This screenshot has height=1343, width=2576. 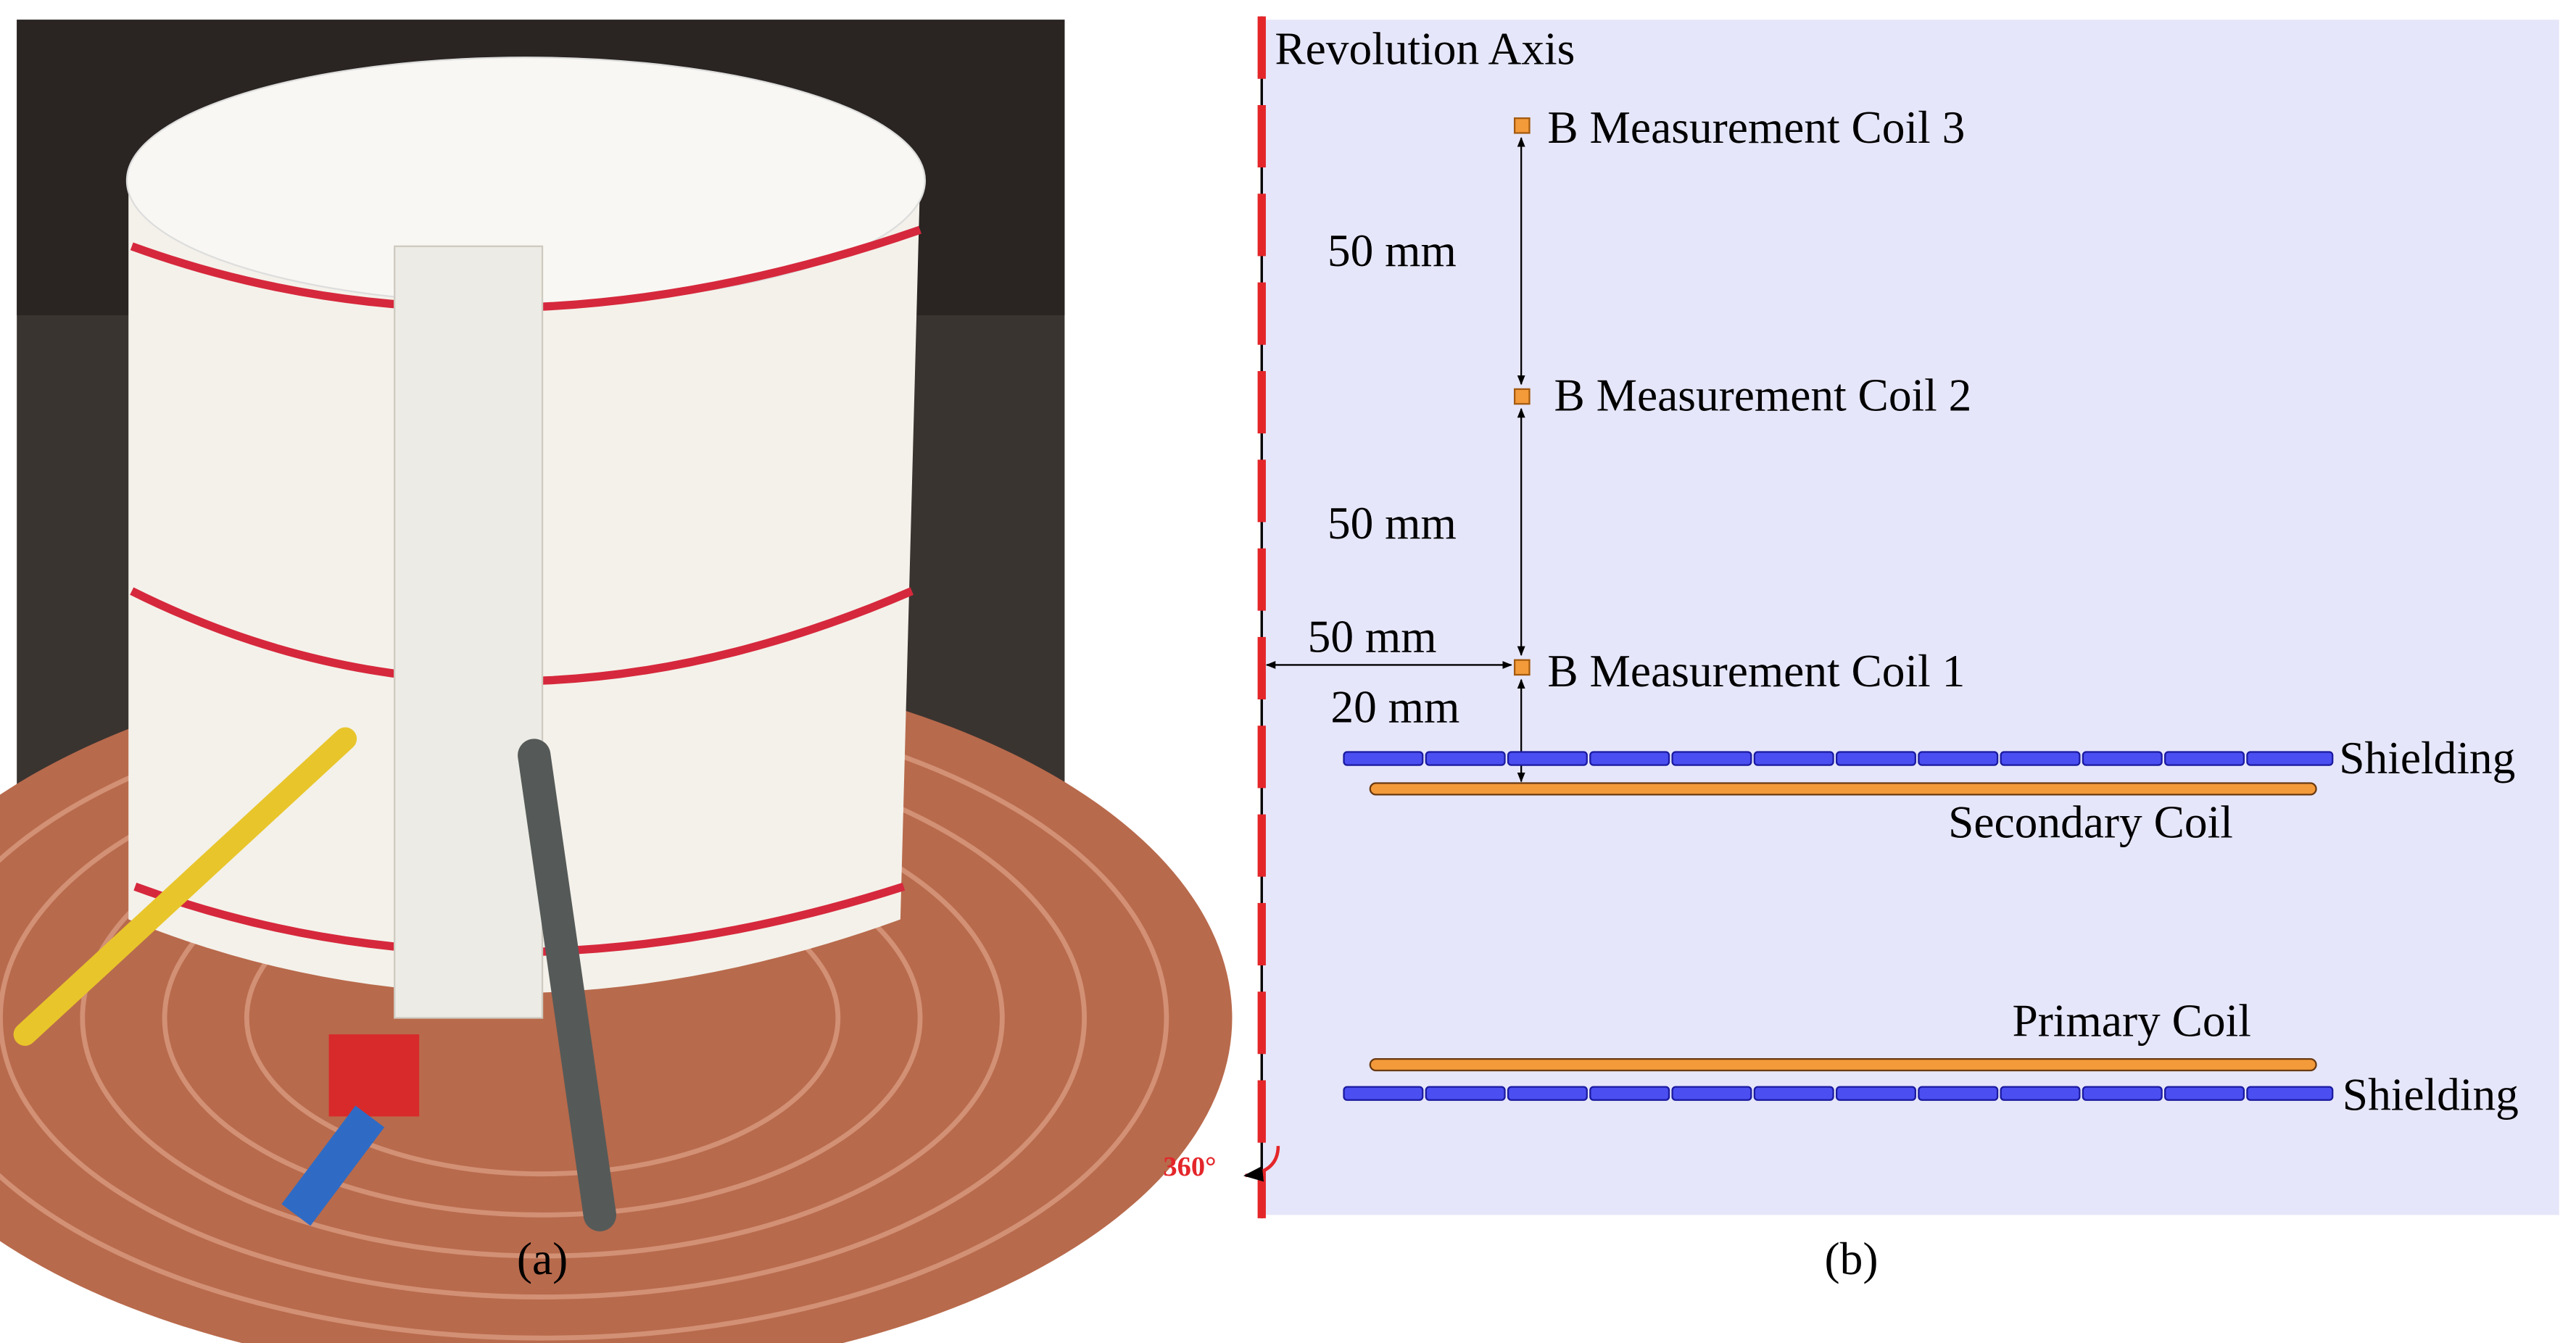 What do you see at coordinates (1763, 394) in the screenshot?
I see `coil-label: B Measurement Coil 2` at bounding box center [1763, 394].